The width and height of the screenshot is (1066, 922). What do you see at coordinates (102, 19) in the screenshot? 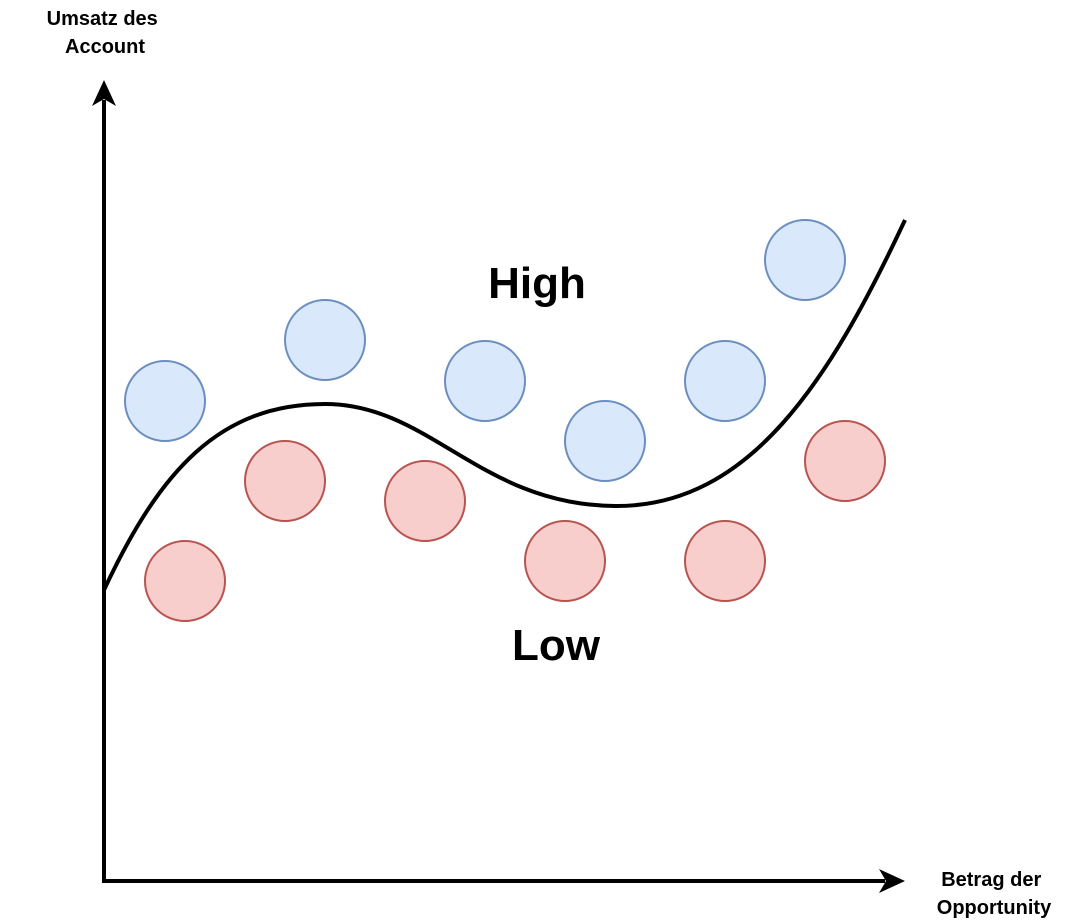
I see `y-axis-title-line-1: Umsatz des` at bounding box center [102, 19].